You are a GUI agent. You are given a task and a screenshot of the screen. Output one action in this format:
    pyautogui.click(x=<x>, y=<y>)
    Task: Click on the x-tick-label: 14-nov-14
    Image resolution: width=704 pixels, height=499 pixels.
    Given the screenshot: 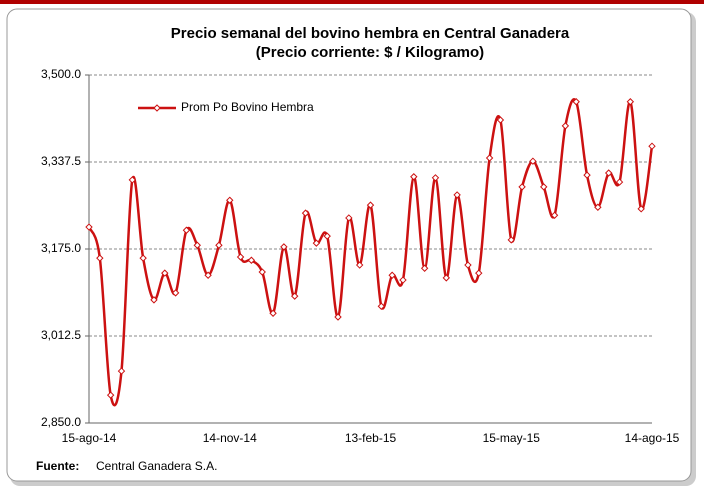 What is the action you would take?
    pyautogui.click(x=230, y=438)
    